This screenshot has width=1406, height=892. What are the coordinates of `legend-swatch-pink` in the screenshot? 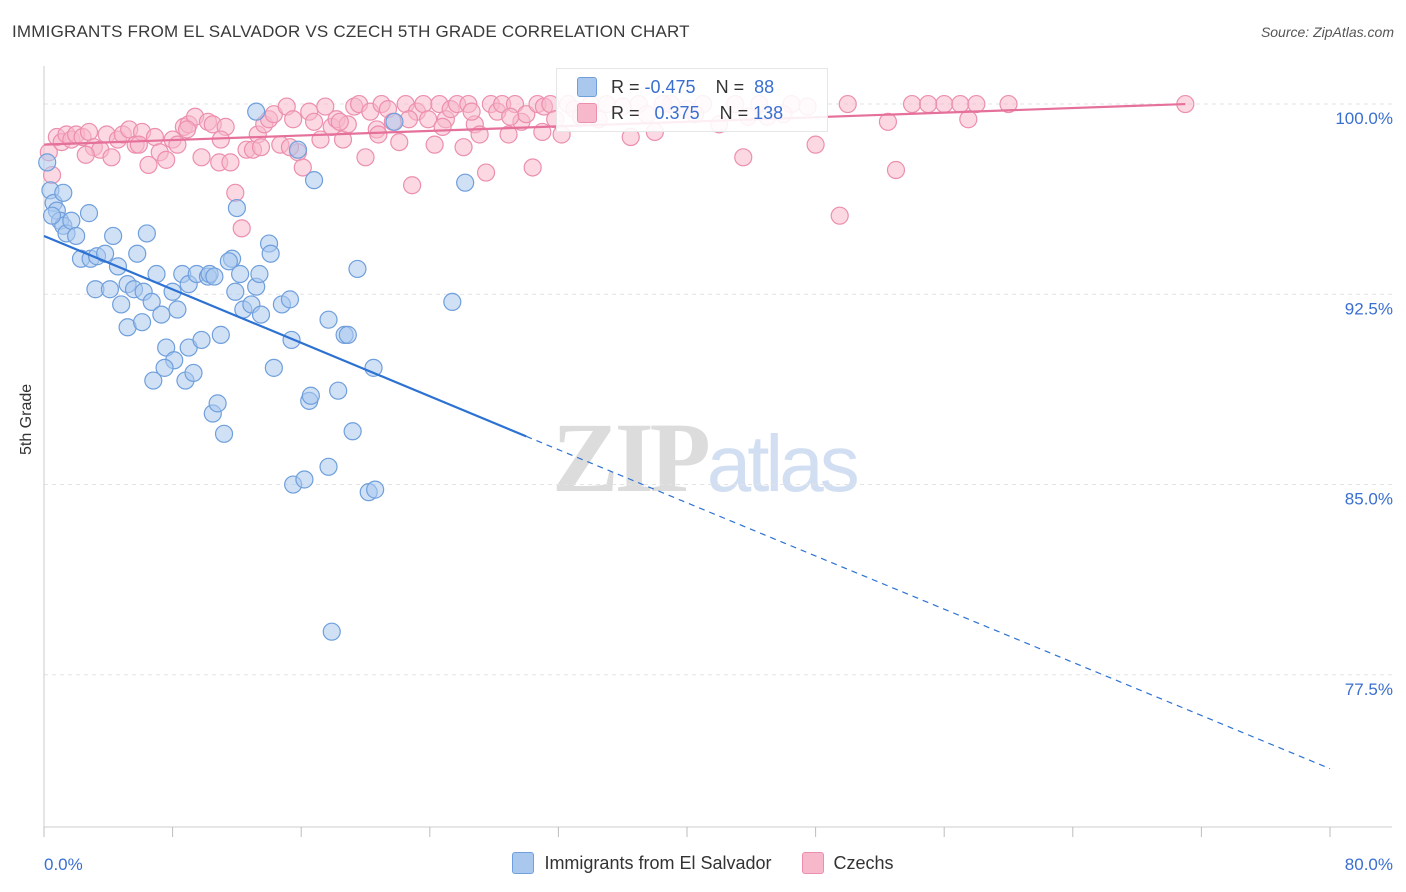 It's located at (812, 863).